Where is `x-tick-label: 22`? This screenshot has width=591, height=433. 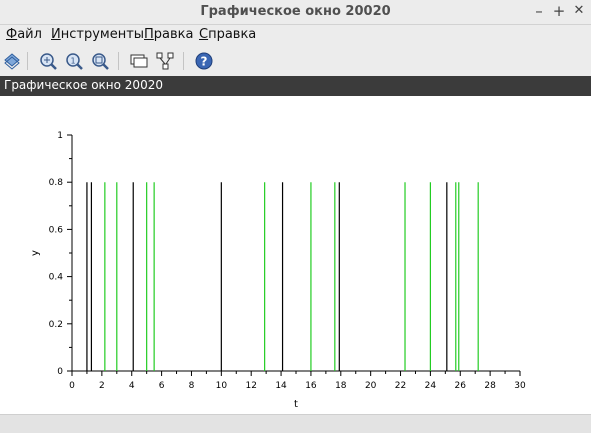
x-tick-label: 22 is located at coordinates (400, 386).